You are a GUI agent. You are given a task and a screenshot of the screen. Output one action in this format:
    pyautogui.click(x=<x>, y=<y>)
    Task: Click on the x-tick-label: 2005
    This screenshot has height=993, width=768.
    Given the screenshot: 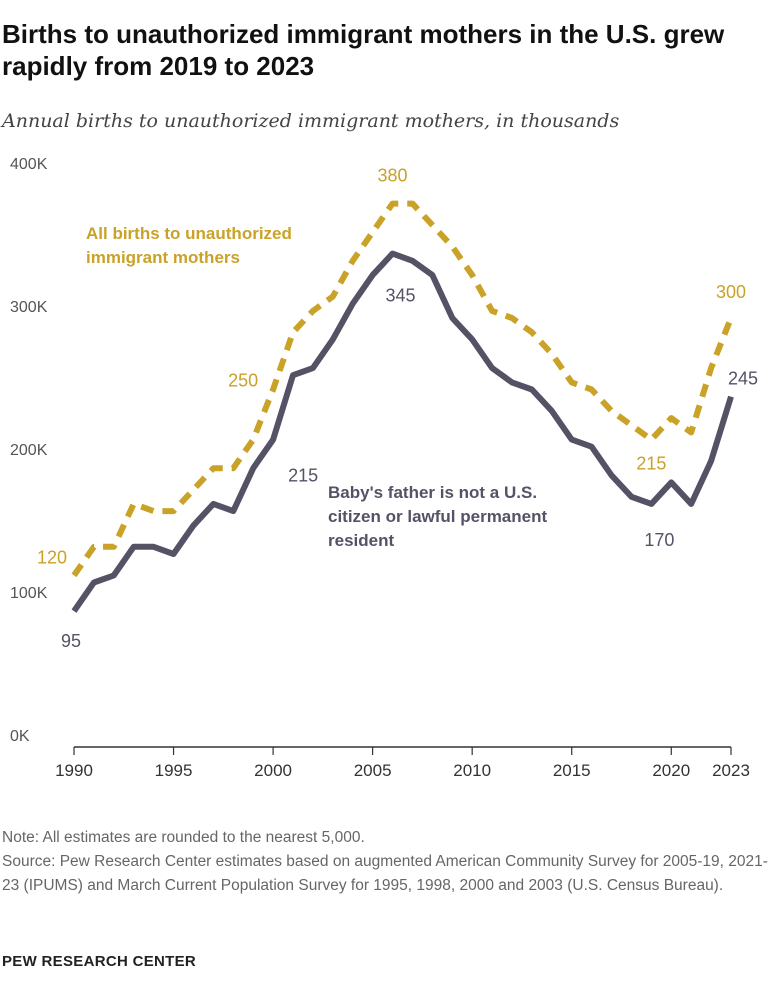 What is the action you would take?
    pyautogui.click(x=373, y=770)
    